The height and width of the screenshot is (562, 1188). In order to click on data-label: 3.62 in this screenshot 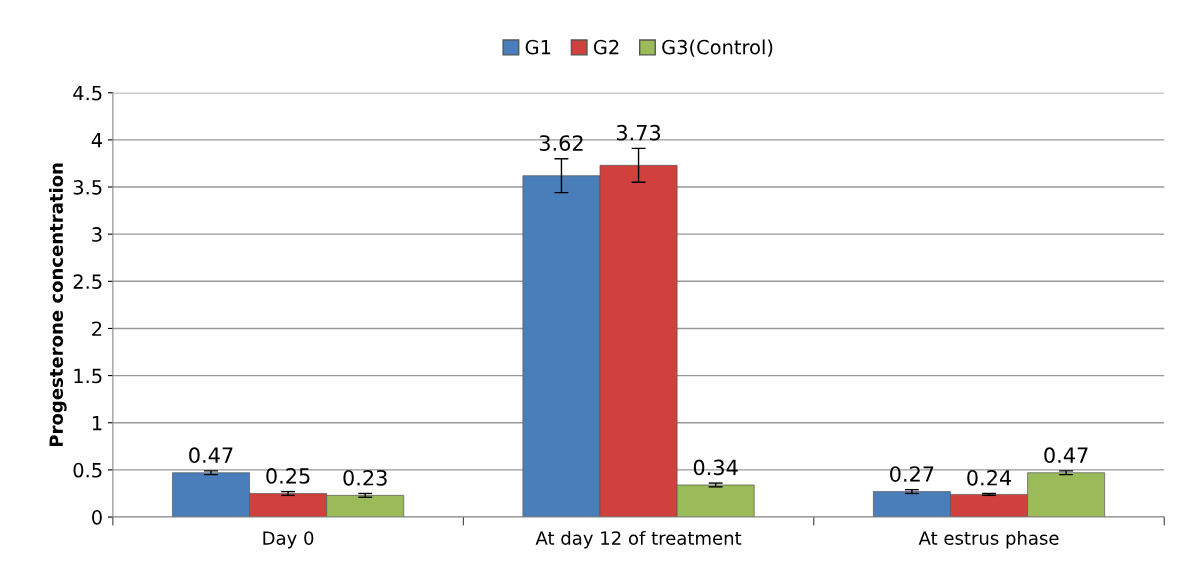, I will do `click(561, 143)`.